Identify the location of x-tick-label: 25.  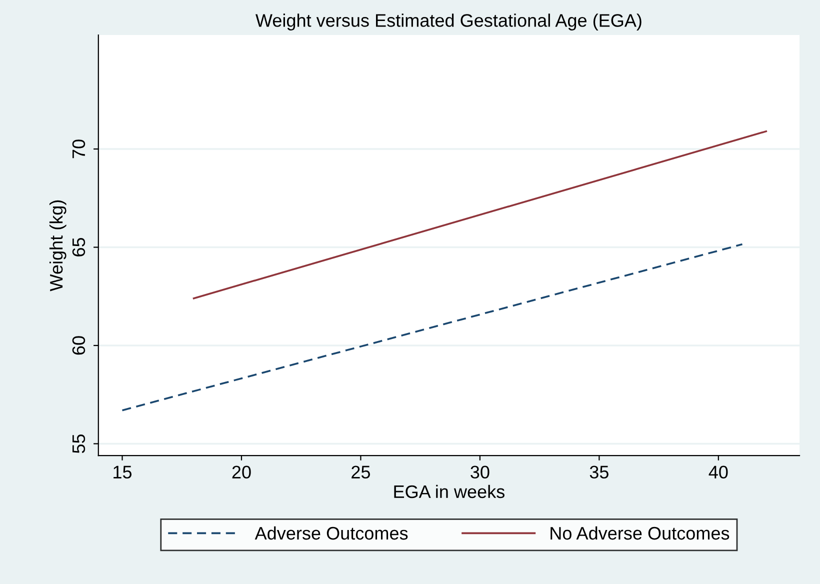
(361, 472).